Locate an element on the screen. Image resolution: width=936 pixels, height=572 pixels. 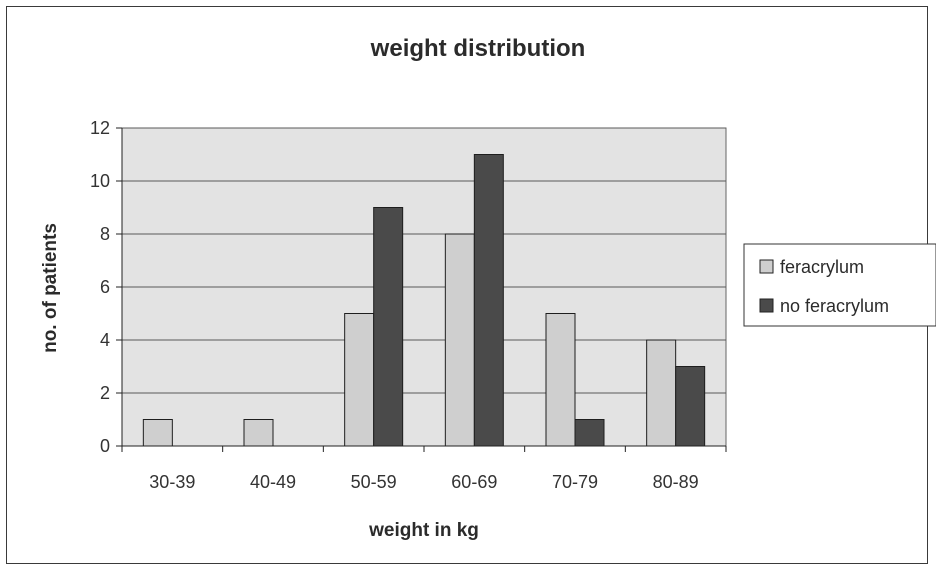
x-tick-label: 50-59 is located at coordinates (374, 482).